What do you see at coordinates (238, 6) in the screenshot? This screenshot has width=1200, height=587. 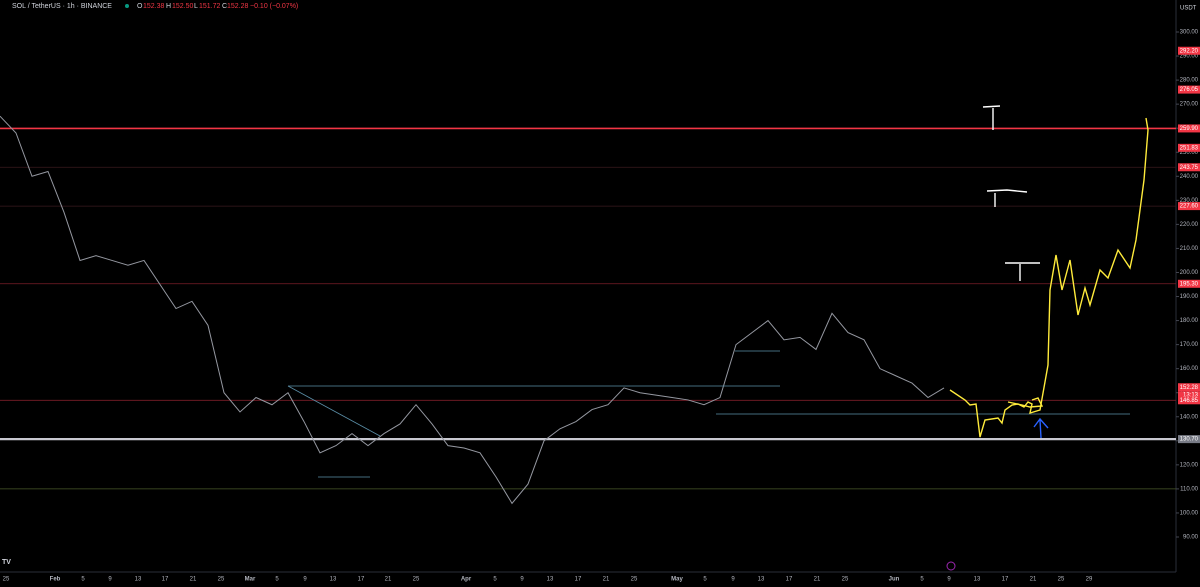 I see `ohlc-value: 152.28` at bounding box center [238, 6].